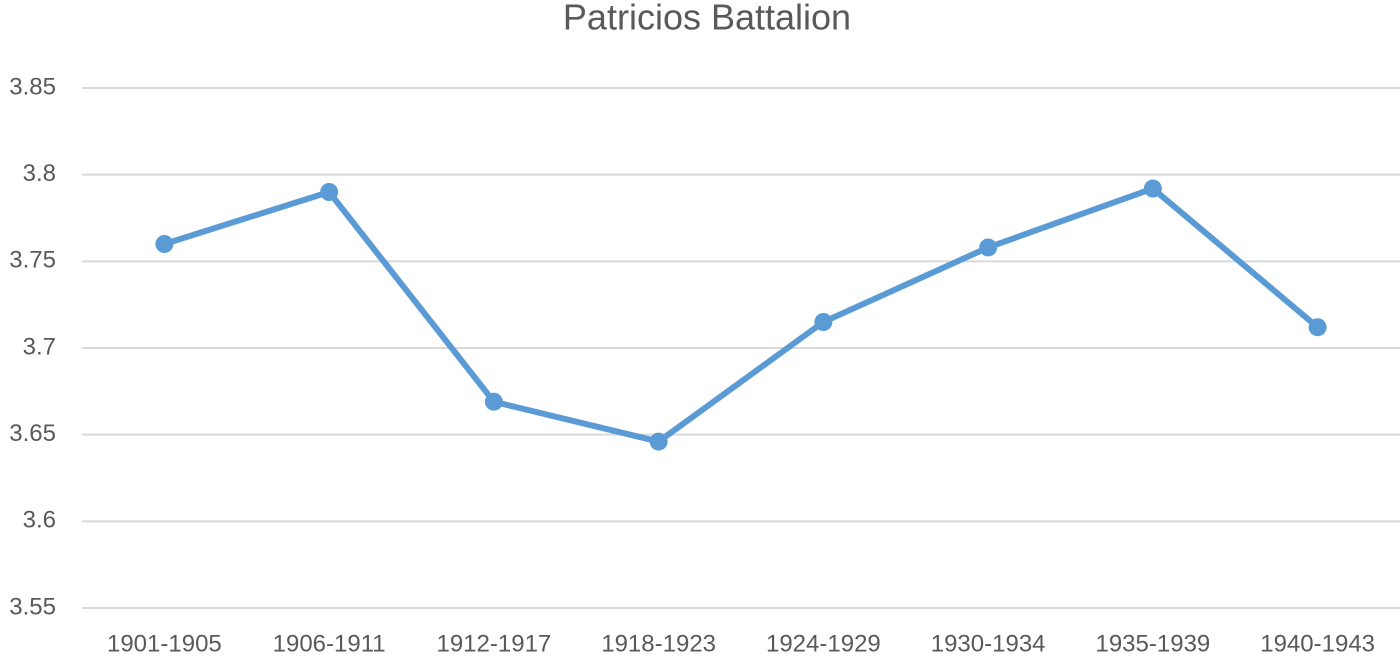 This screenshot has height=657, width=1400. Describe the element at coordinates (1152, 643) in the screenshot. I see `x-tick-label: 1935-1939` at that location.